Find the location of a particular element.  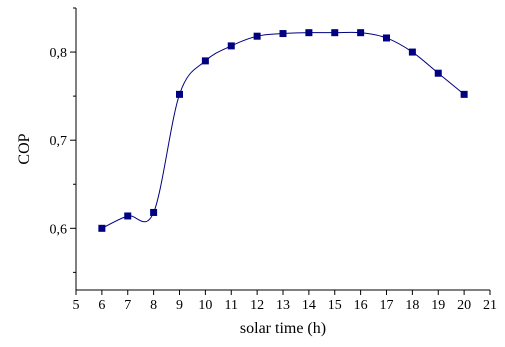

x-tick-label: 15 is located at coordinates (335, 305).